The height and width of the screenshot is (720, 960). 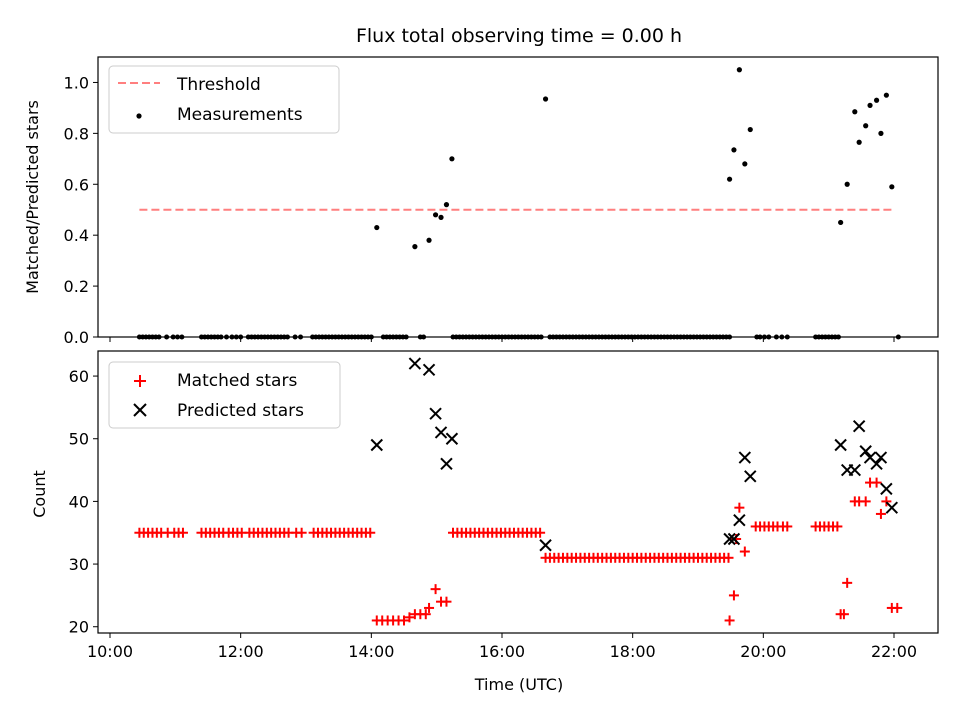 I want to click on matched-legend-label: Matched stars, so click(x=237, y=381).